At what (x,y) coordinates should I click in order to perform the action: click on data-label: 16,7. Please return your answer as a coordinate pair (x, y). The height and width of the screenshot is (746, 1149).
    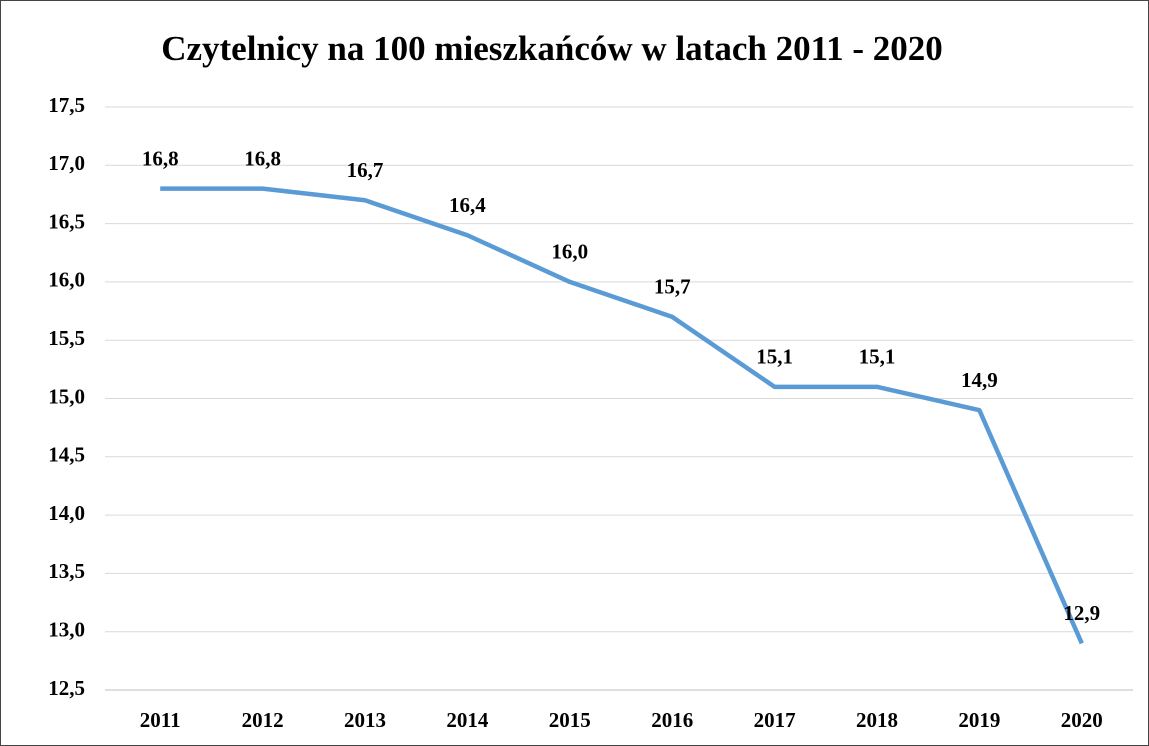
    Looking at the image, I should click on (365, 170).